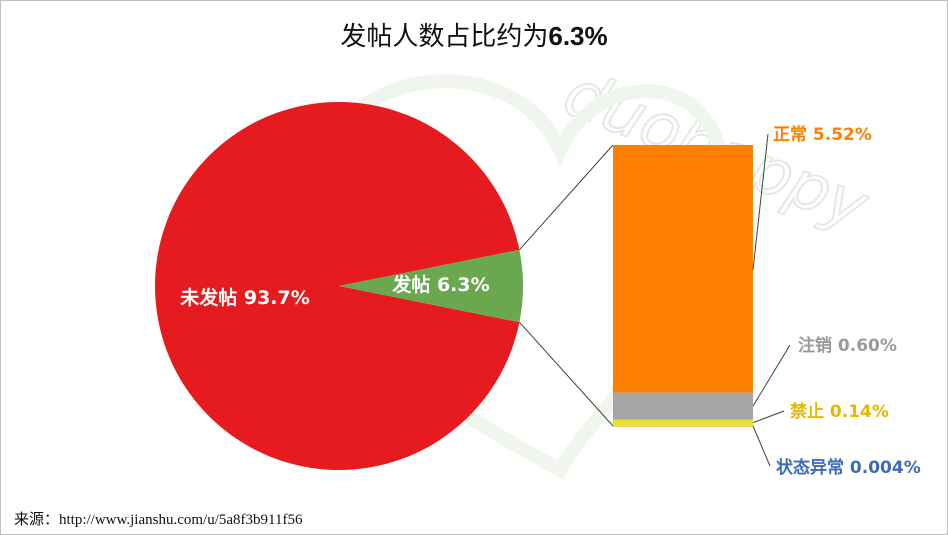 This screenshot has height=535, width=948. Describe the element at coordinates (847, 345) in the screenshot. I see `bar-label-2: 注销 0.60%` at that location.